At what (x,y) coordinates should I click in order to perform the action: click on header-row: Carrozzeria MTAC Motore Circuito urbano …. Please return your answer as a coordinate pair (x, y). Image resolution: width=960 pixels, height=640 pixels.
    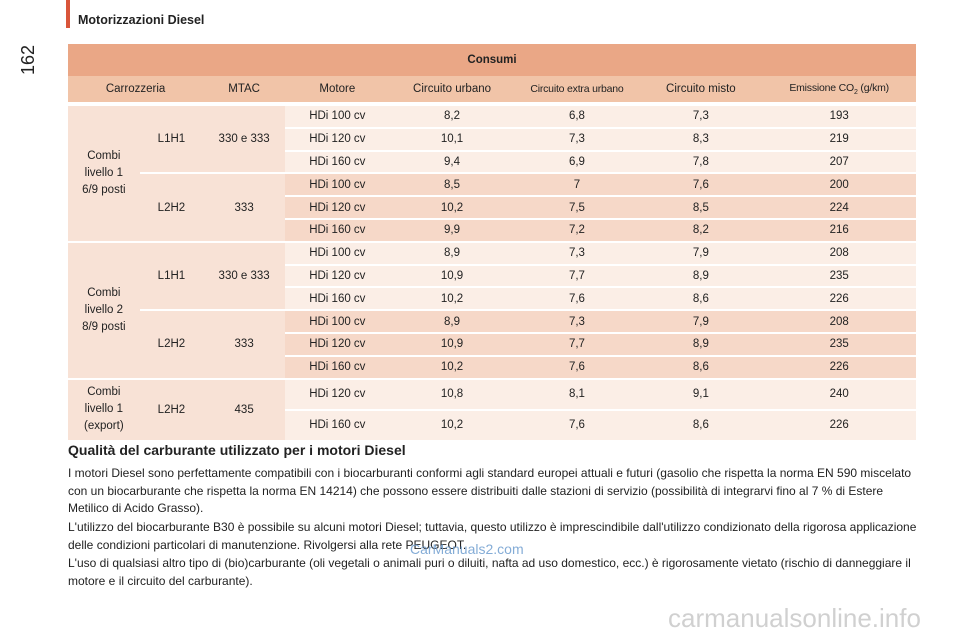
    Looking at the image, I should click on (492, 91).